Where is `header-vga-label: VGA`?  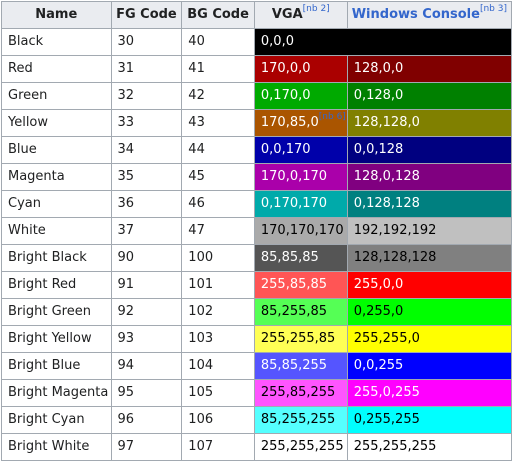
header-vga-label: VGA is located at coordinates (287, 14).